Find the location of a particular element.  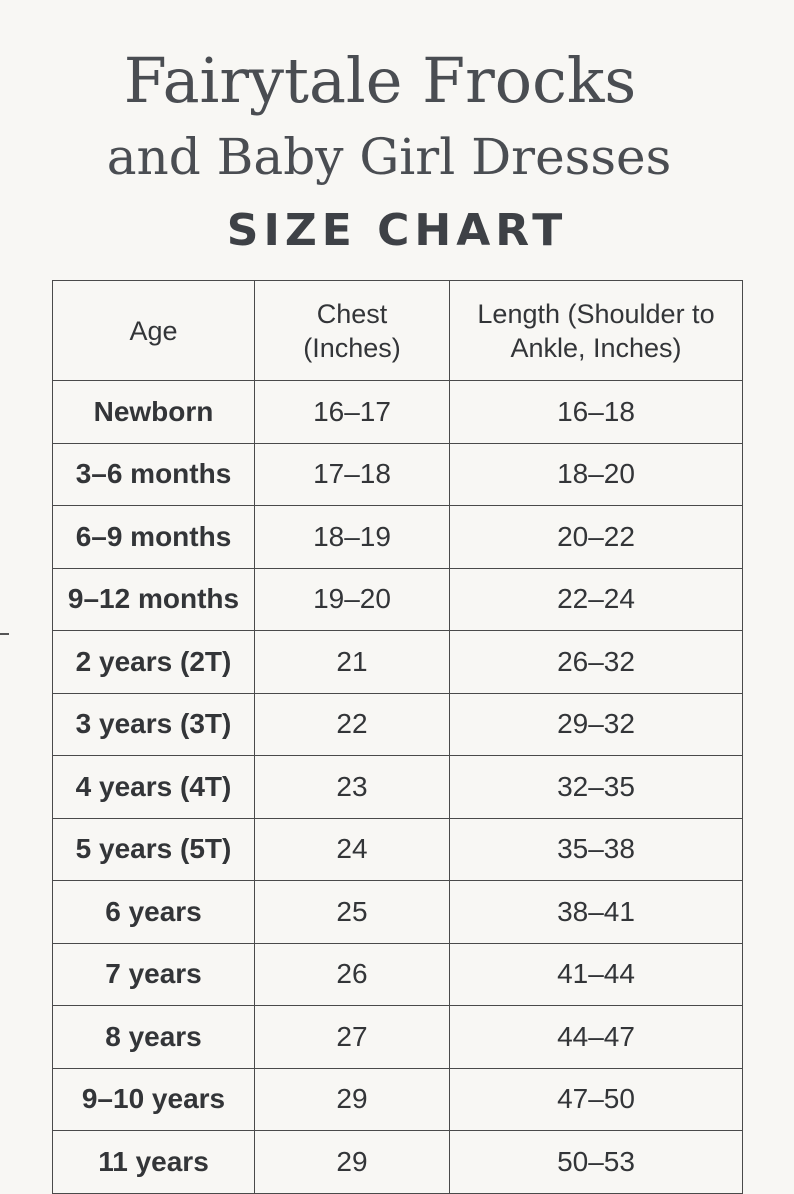

table-row: 8 years 27 44–47 is located at coordinates (397, 1037).